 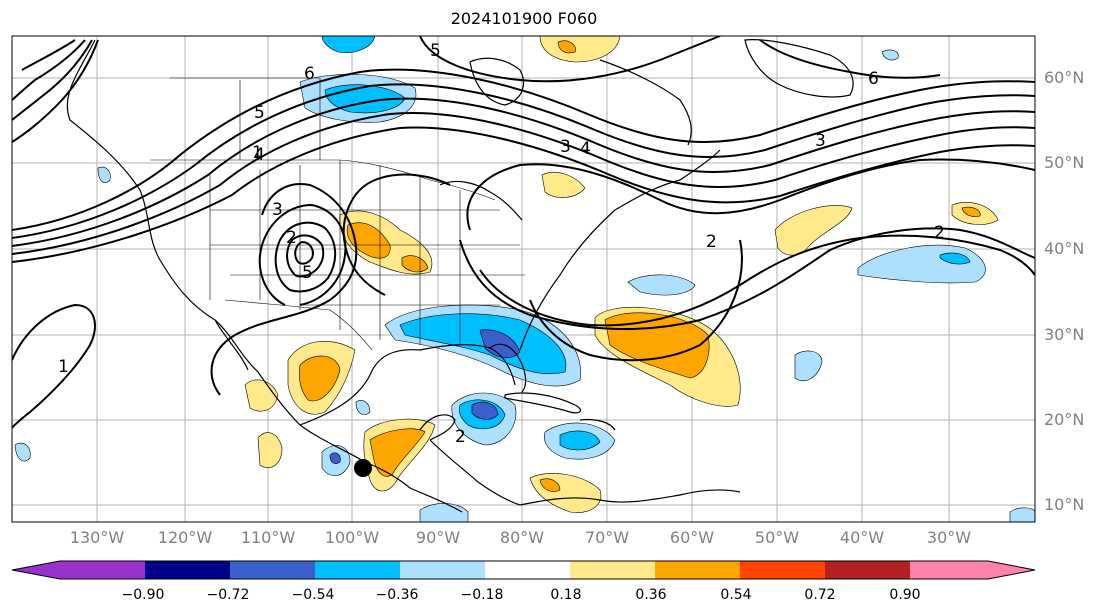 I want to click on lon-label: 60°W, so click(x=692, y=537).